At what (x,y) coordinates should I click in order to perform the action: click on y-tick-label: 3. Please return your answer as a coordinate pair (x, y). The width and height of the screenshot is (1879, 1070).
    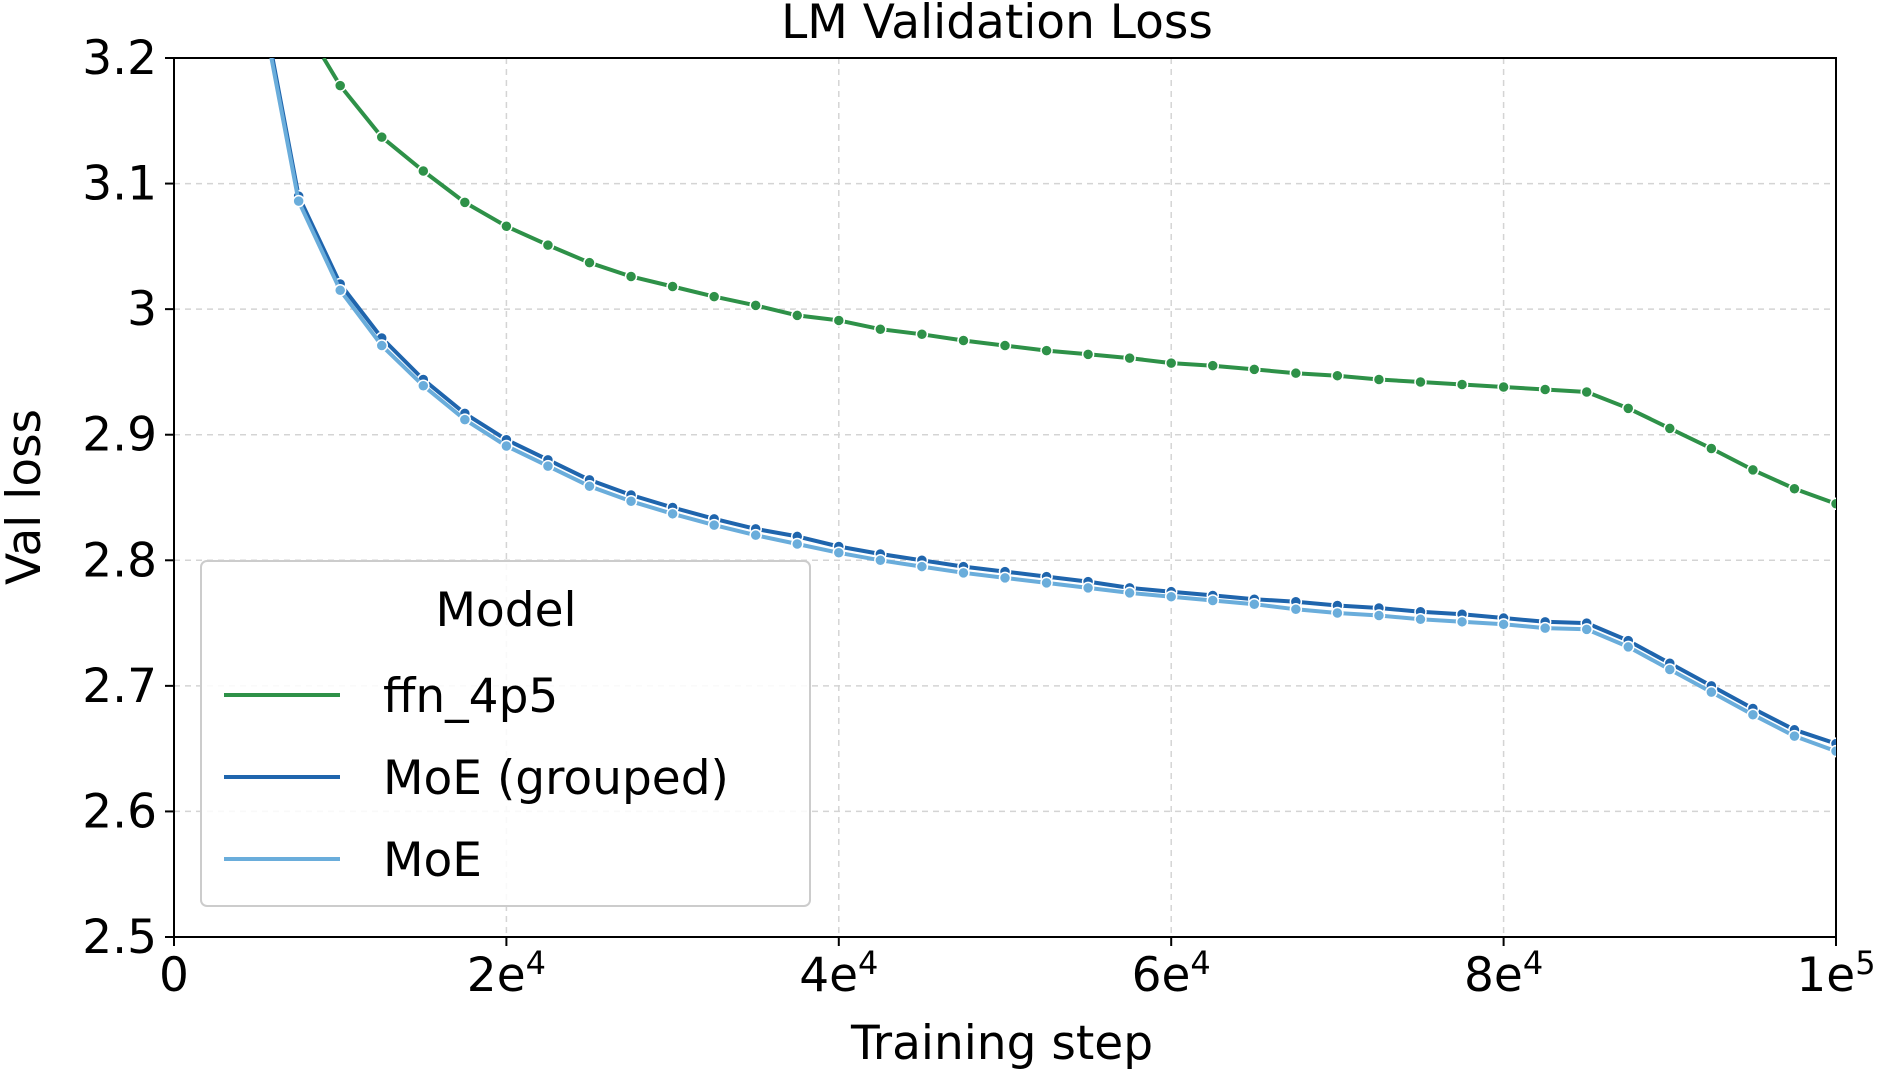
    Looking at the image, I should click on (142, 309).